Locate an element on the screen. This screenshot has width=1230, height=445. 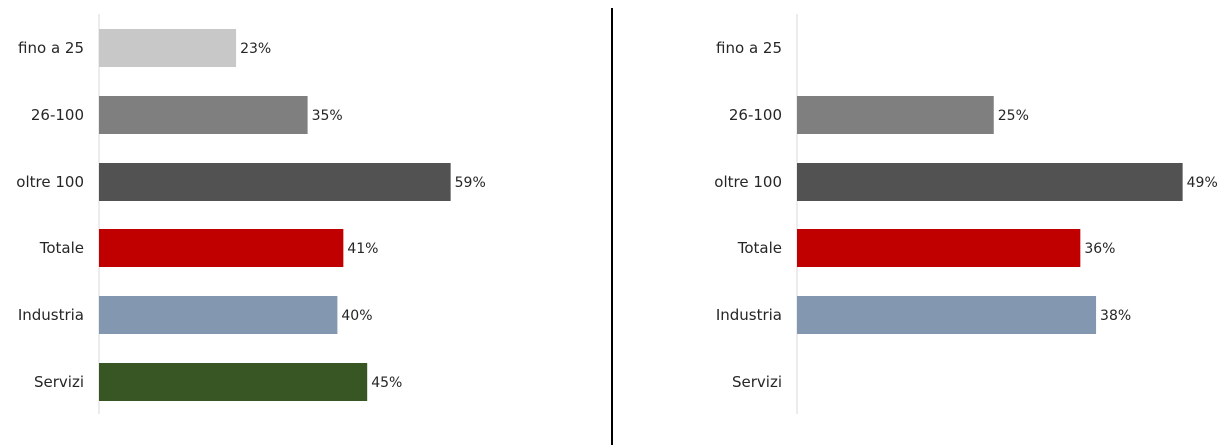
data-label: 23% is located at coordinates (255, 49).